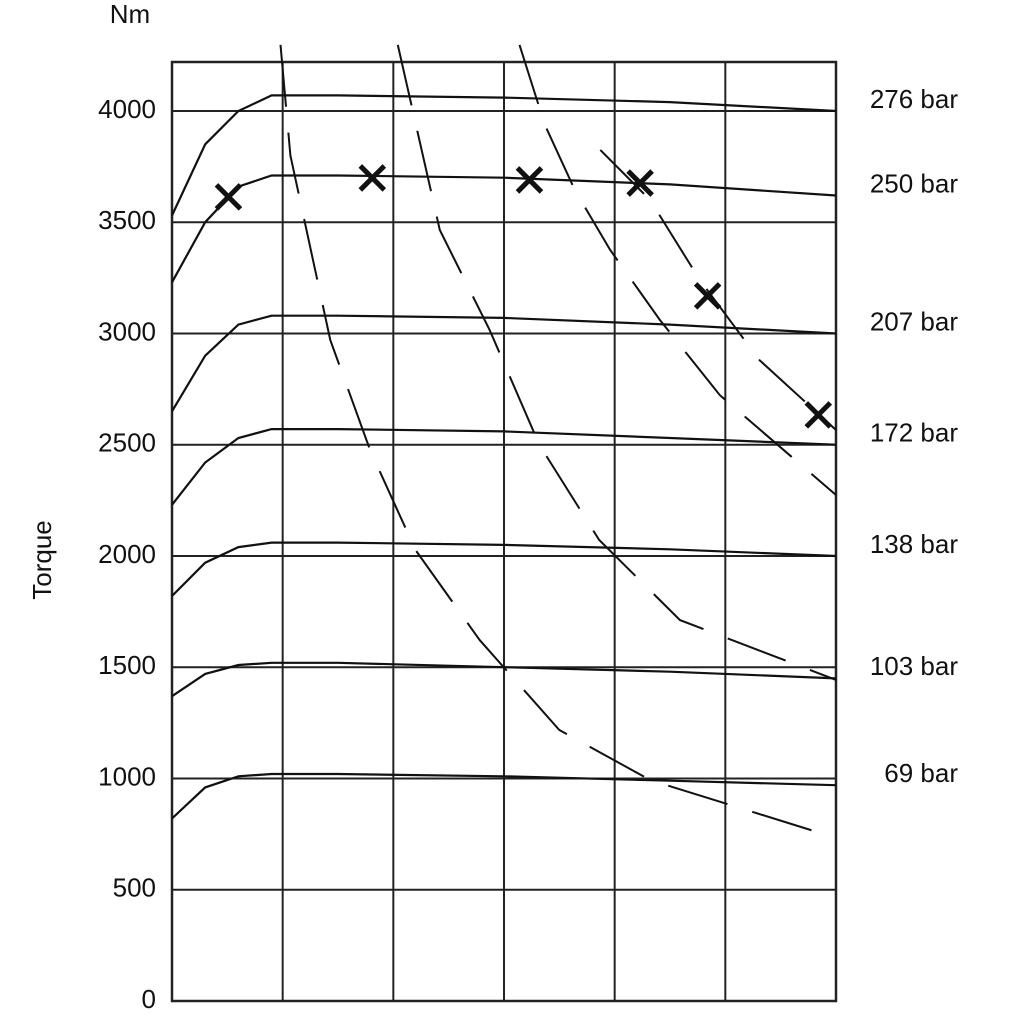  Describe the element at coordinates (914, 544) in the screenshot. I see `series-label: 138 bar` at that location.